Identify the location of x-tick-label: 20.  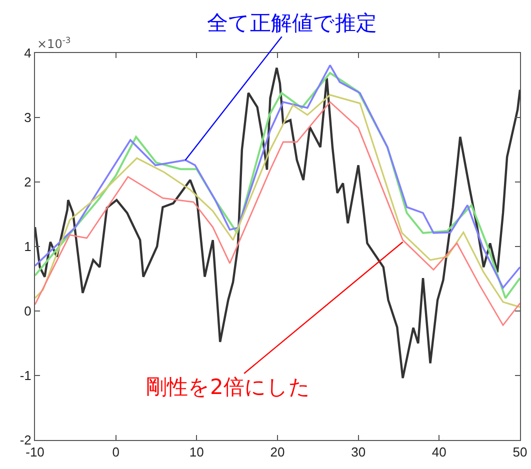
(277, 452).